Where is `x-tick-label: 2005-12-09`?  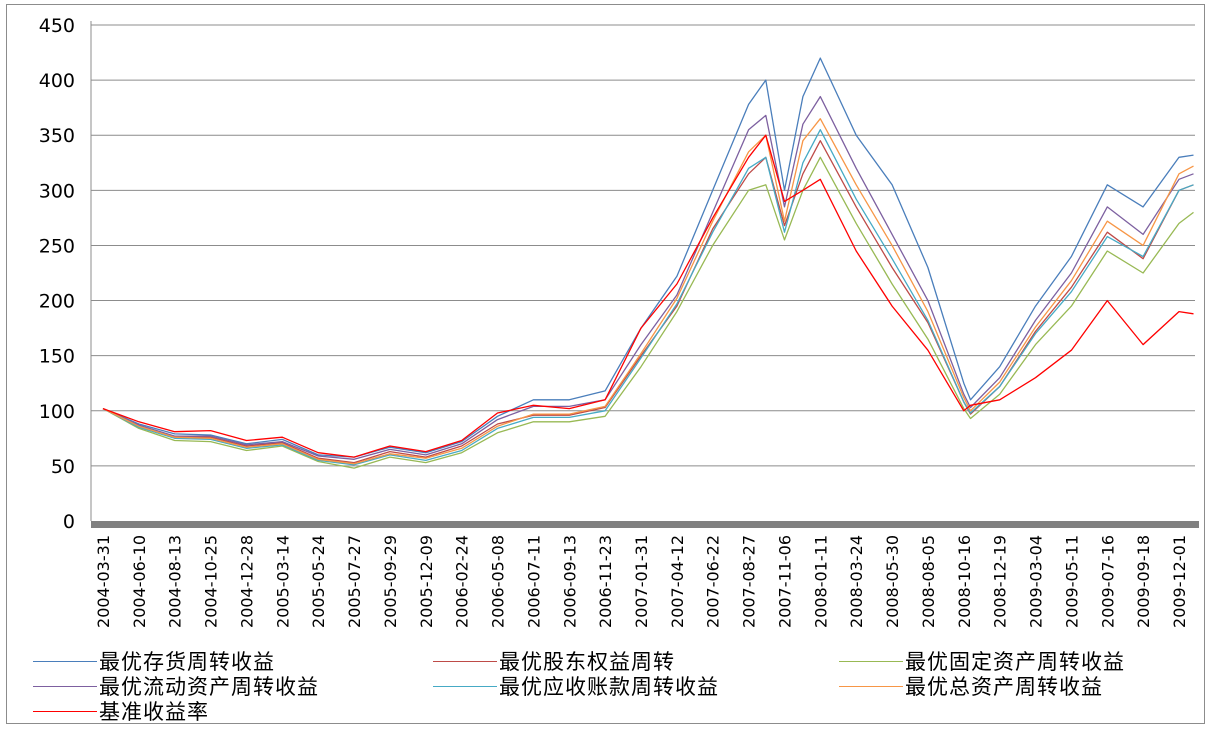
x-tick-label: 2005-12-09 is located at coordinates (426, 581).